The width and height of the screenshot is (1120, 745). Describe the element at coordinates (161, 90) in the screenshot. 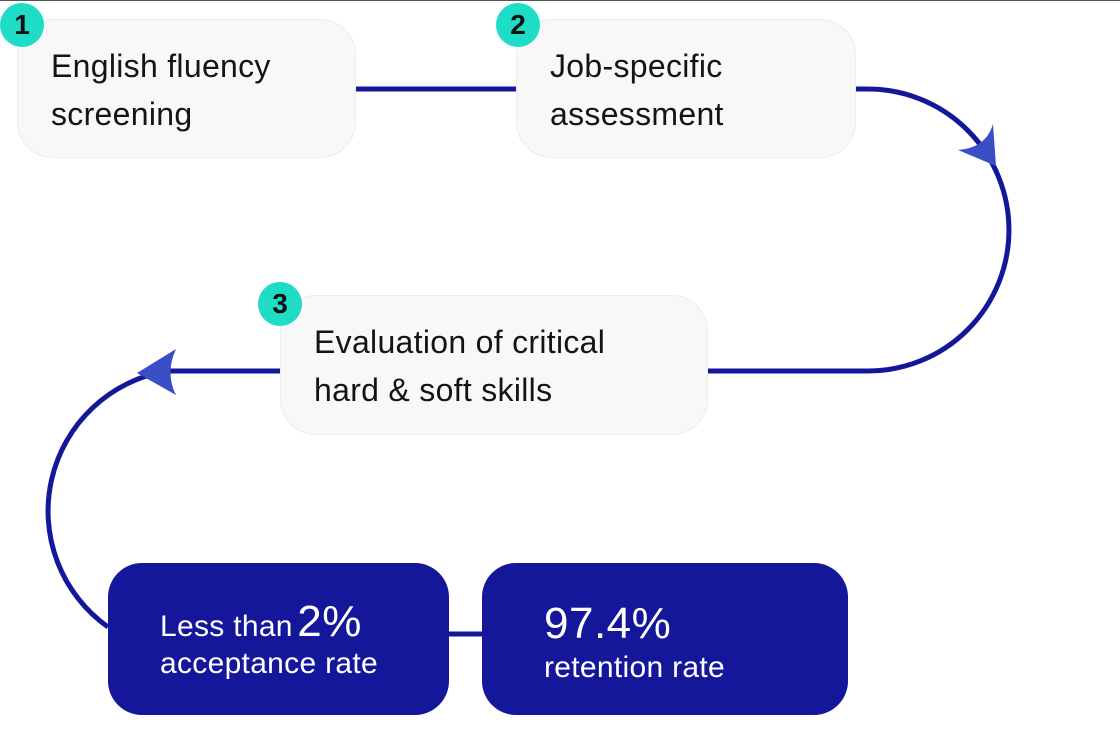

I see `step-label: English fluency screening` at that location.